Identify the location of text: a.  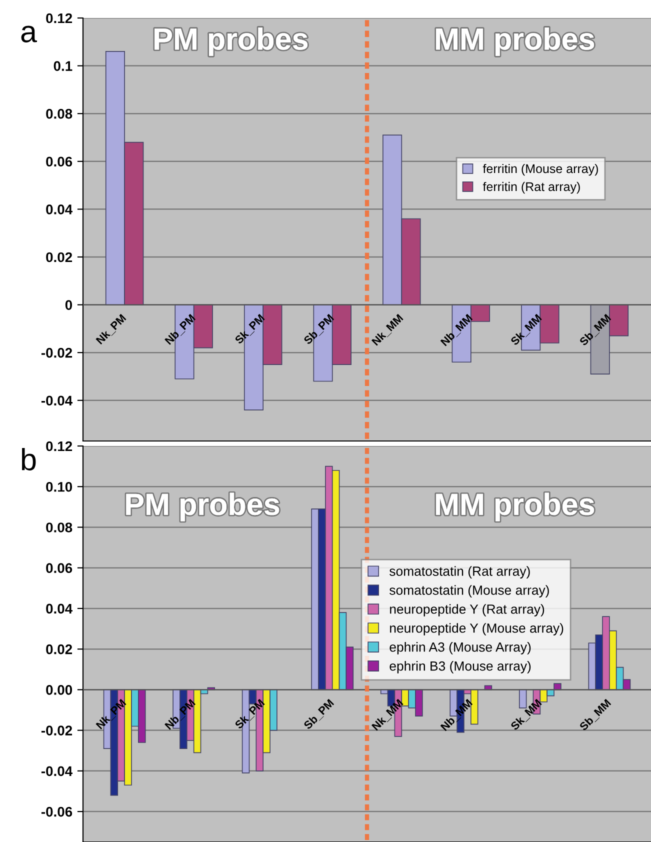
(29, 34).